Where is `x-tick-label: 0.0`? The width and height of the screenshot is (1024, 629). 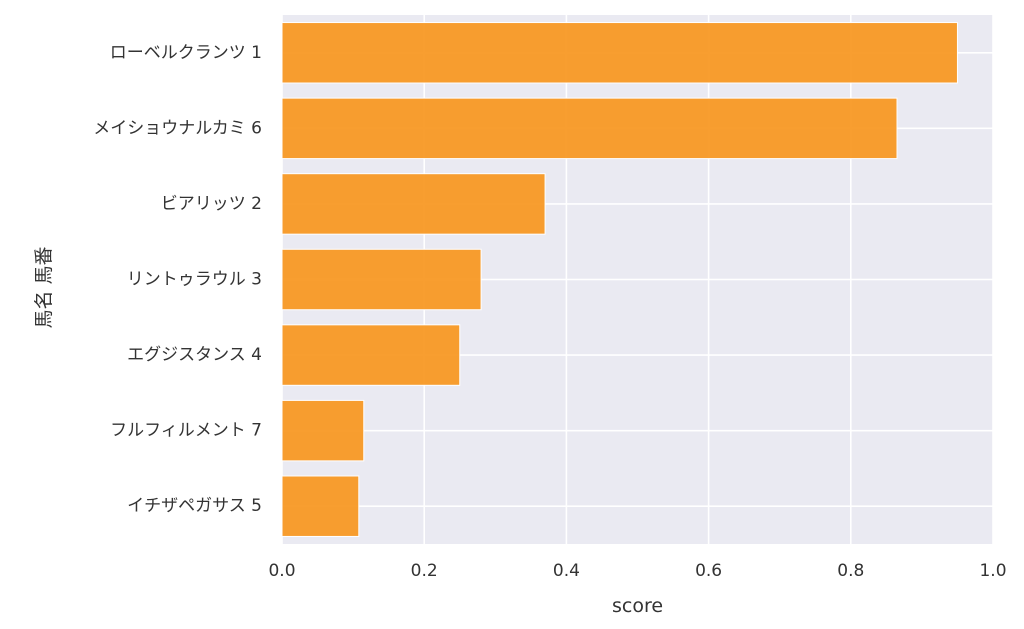 x-tick-label: 0.0 is located at coordinates (281, 571).